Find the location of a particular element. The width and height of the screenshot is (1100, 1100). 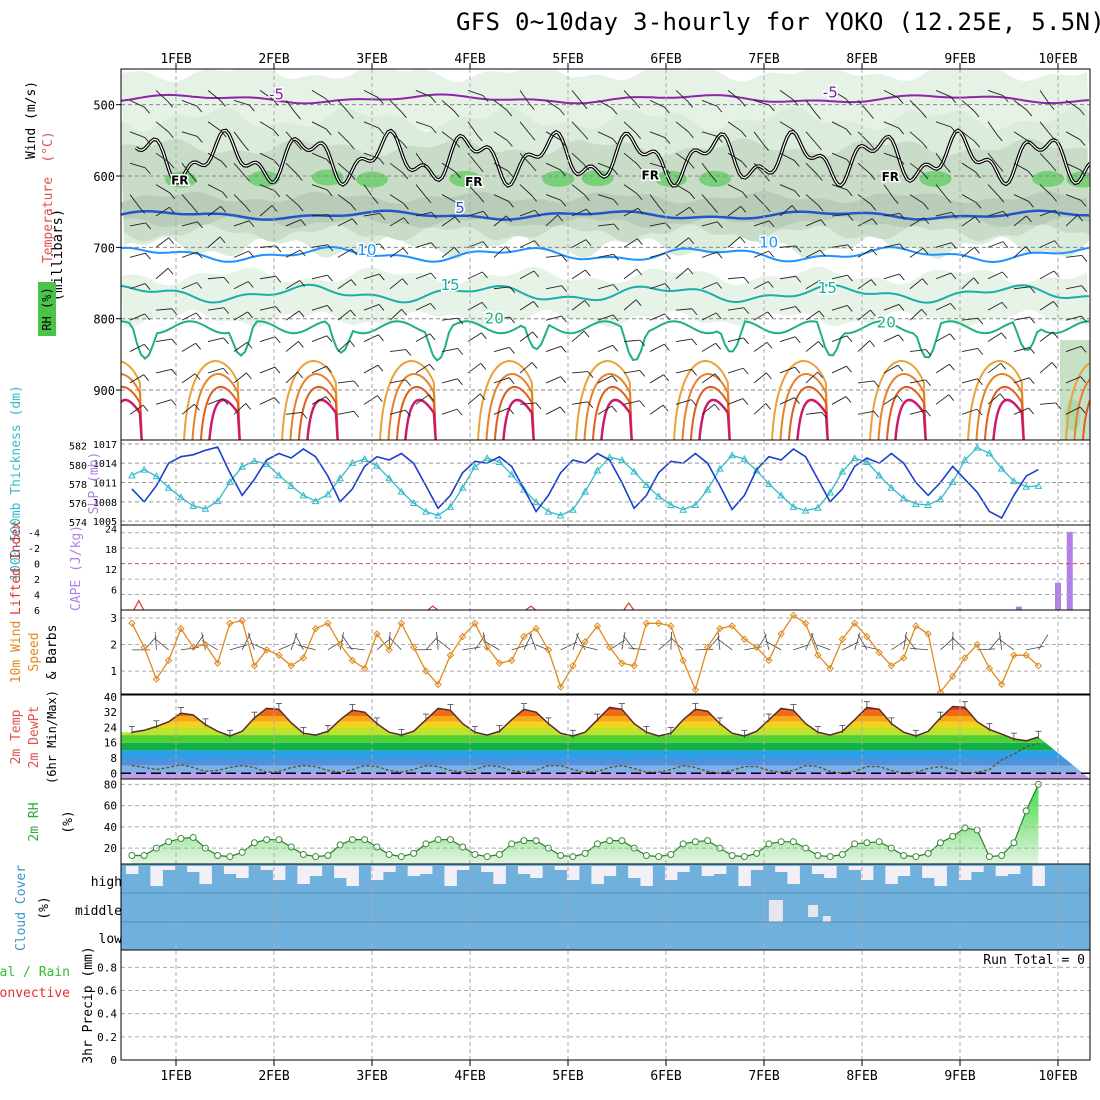

date-label-bottom: 4FEB is located at coordinates (469, 1076).